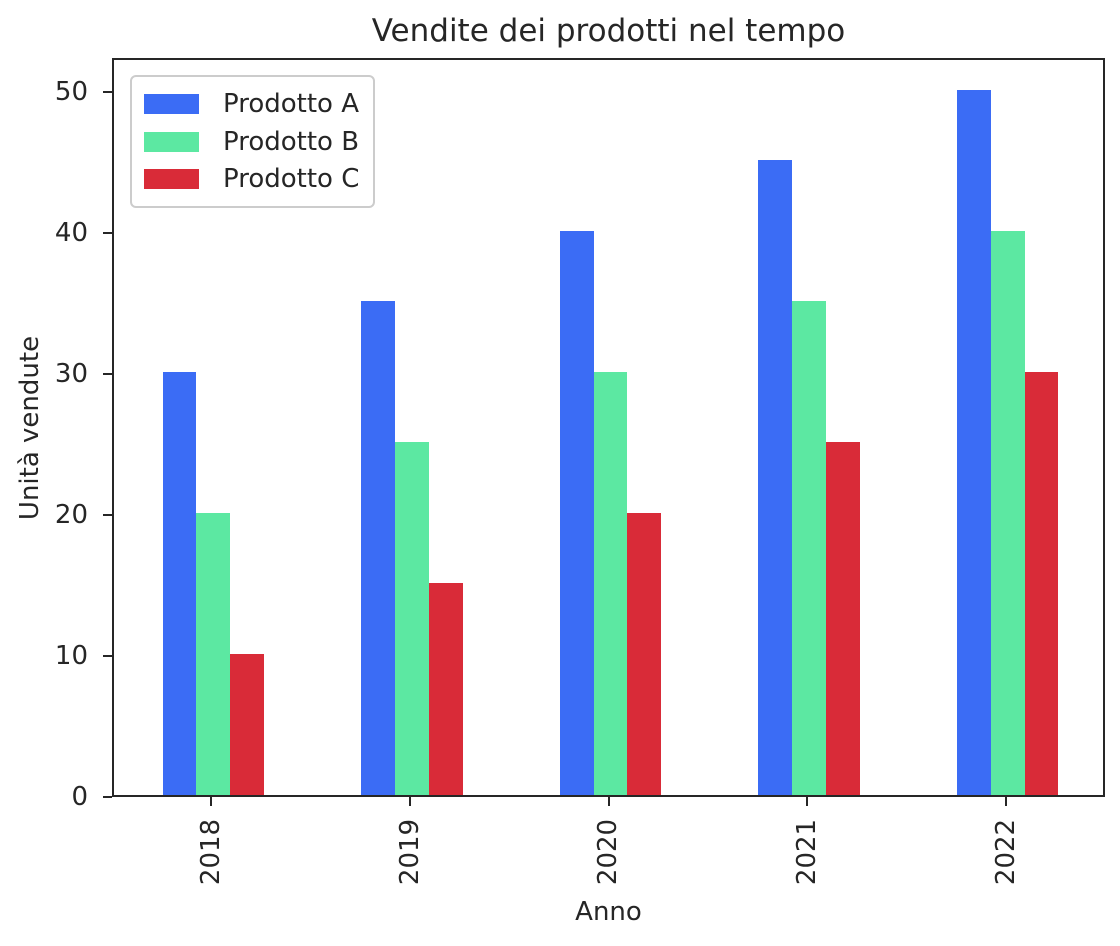  What do you see at coordinates (974, 442) in the screenshot?
I see `bar-prodotto-a-2022` at bounding box center [974, 442].